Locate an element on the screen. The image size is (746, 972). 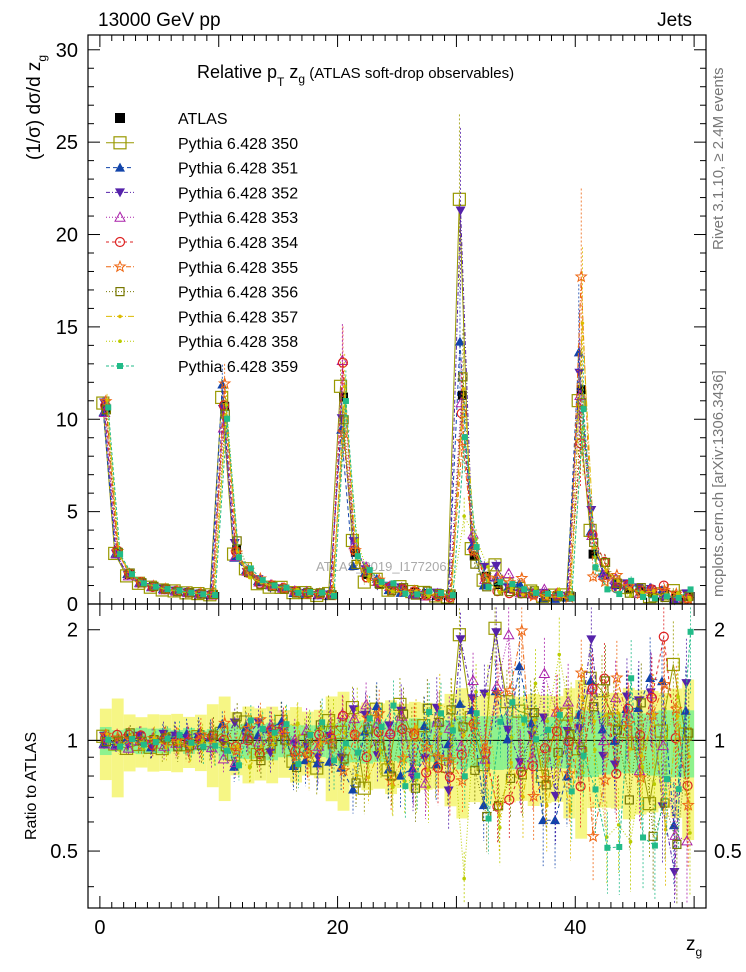
legend-label: Pythia 6.428 356 is located at coordinates (238, 293).